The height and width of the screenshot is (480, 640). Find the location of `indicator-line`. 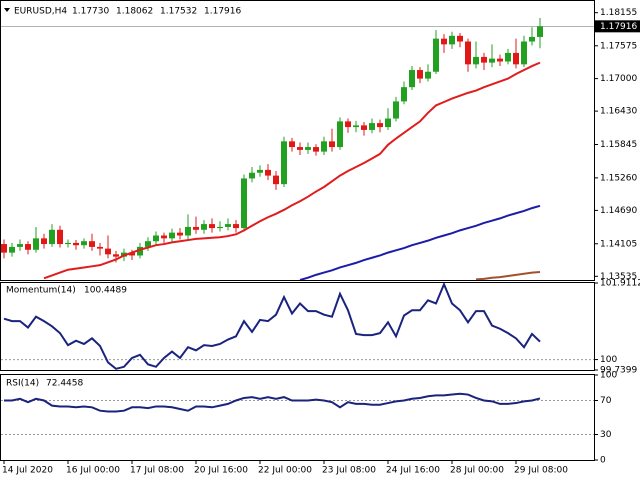

indicator-line is located at coordinates (272, 402).